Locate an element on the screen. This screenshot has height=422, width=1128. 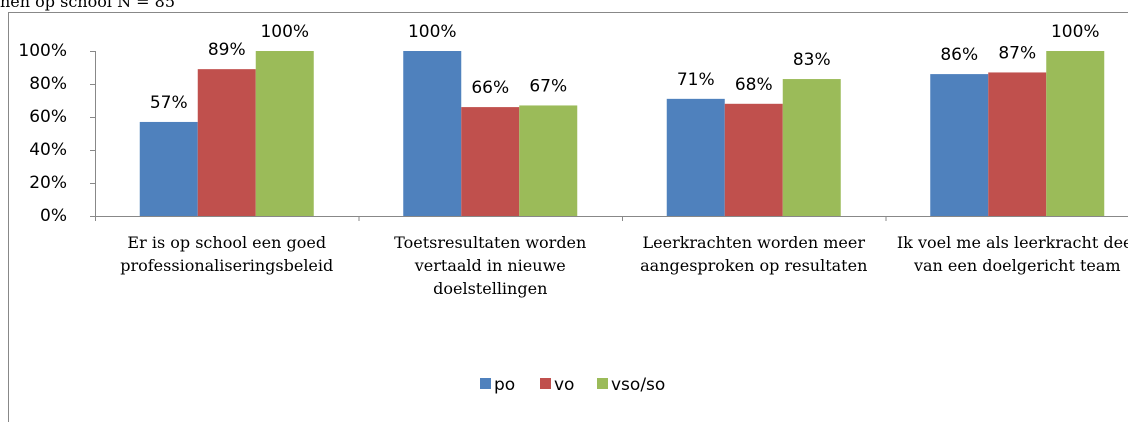
value-label: 83% is located at coordinates (812, 60).